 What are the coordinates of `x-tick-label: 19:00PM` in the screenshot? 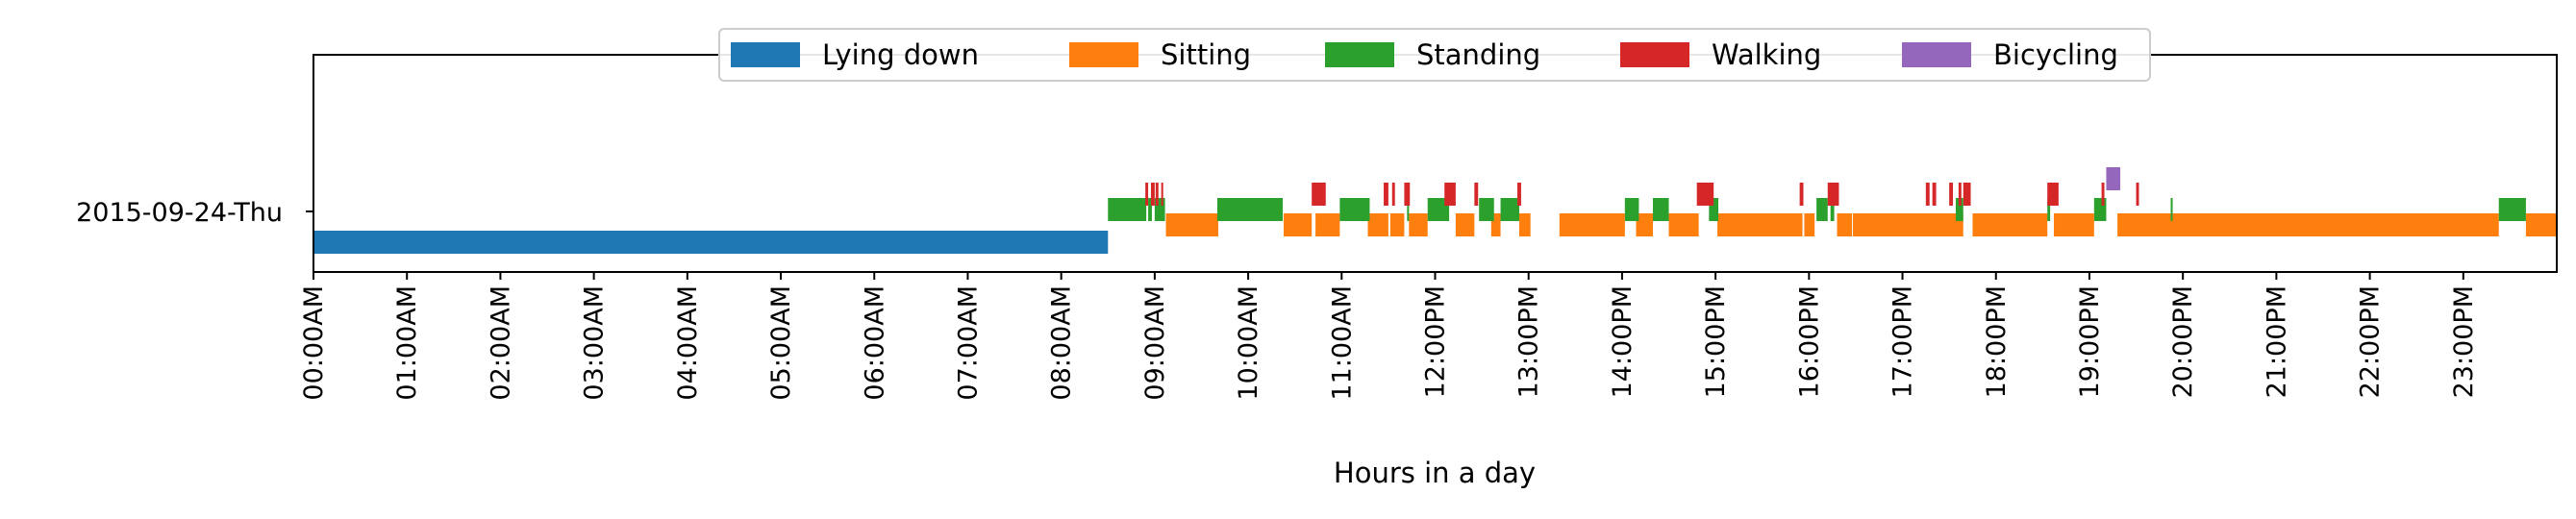 It's located at (2090, 341).